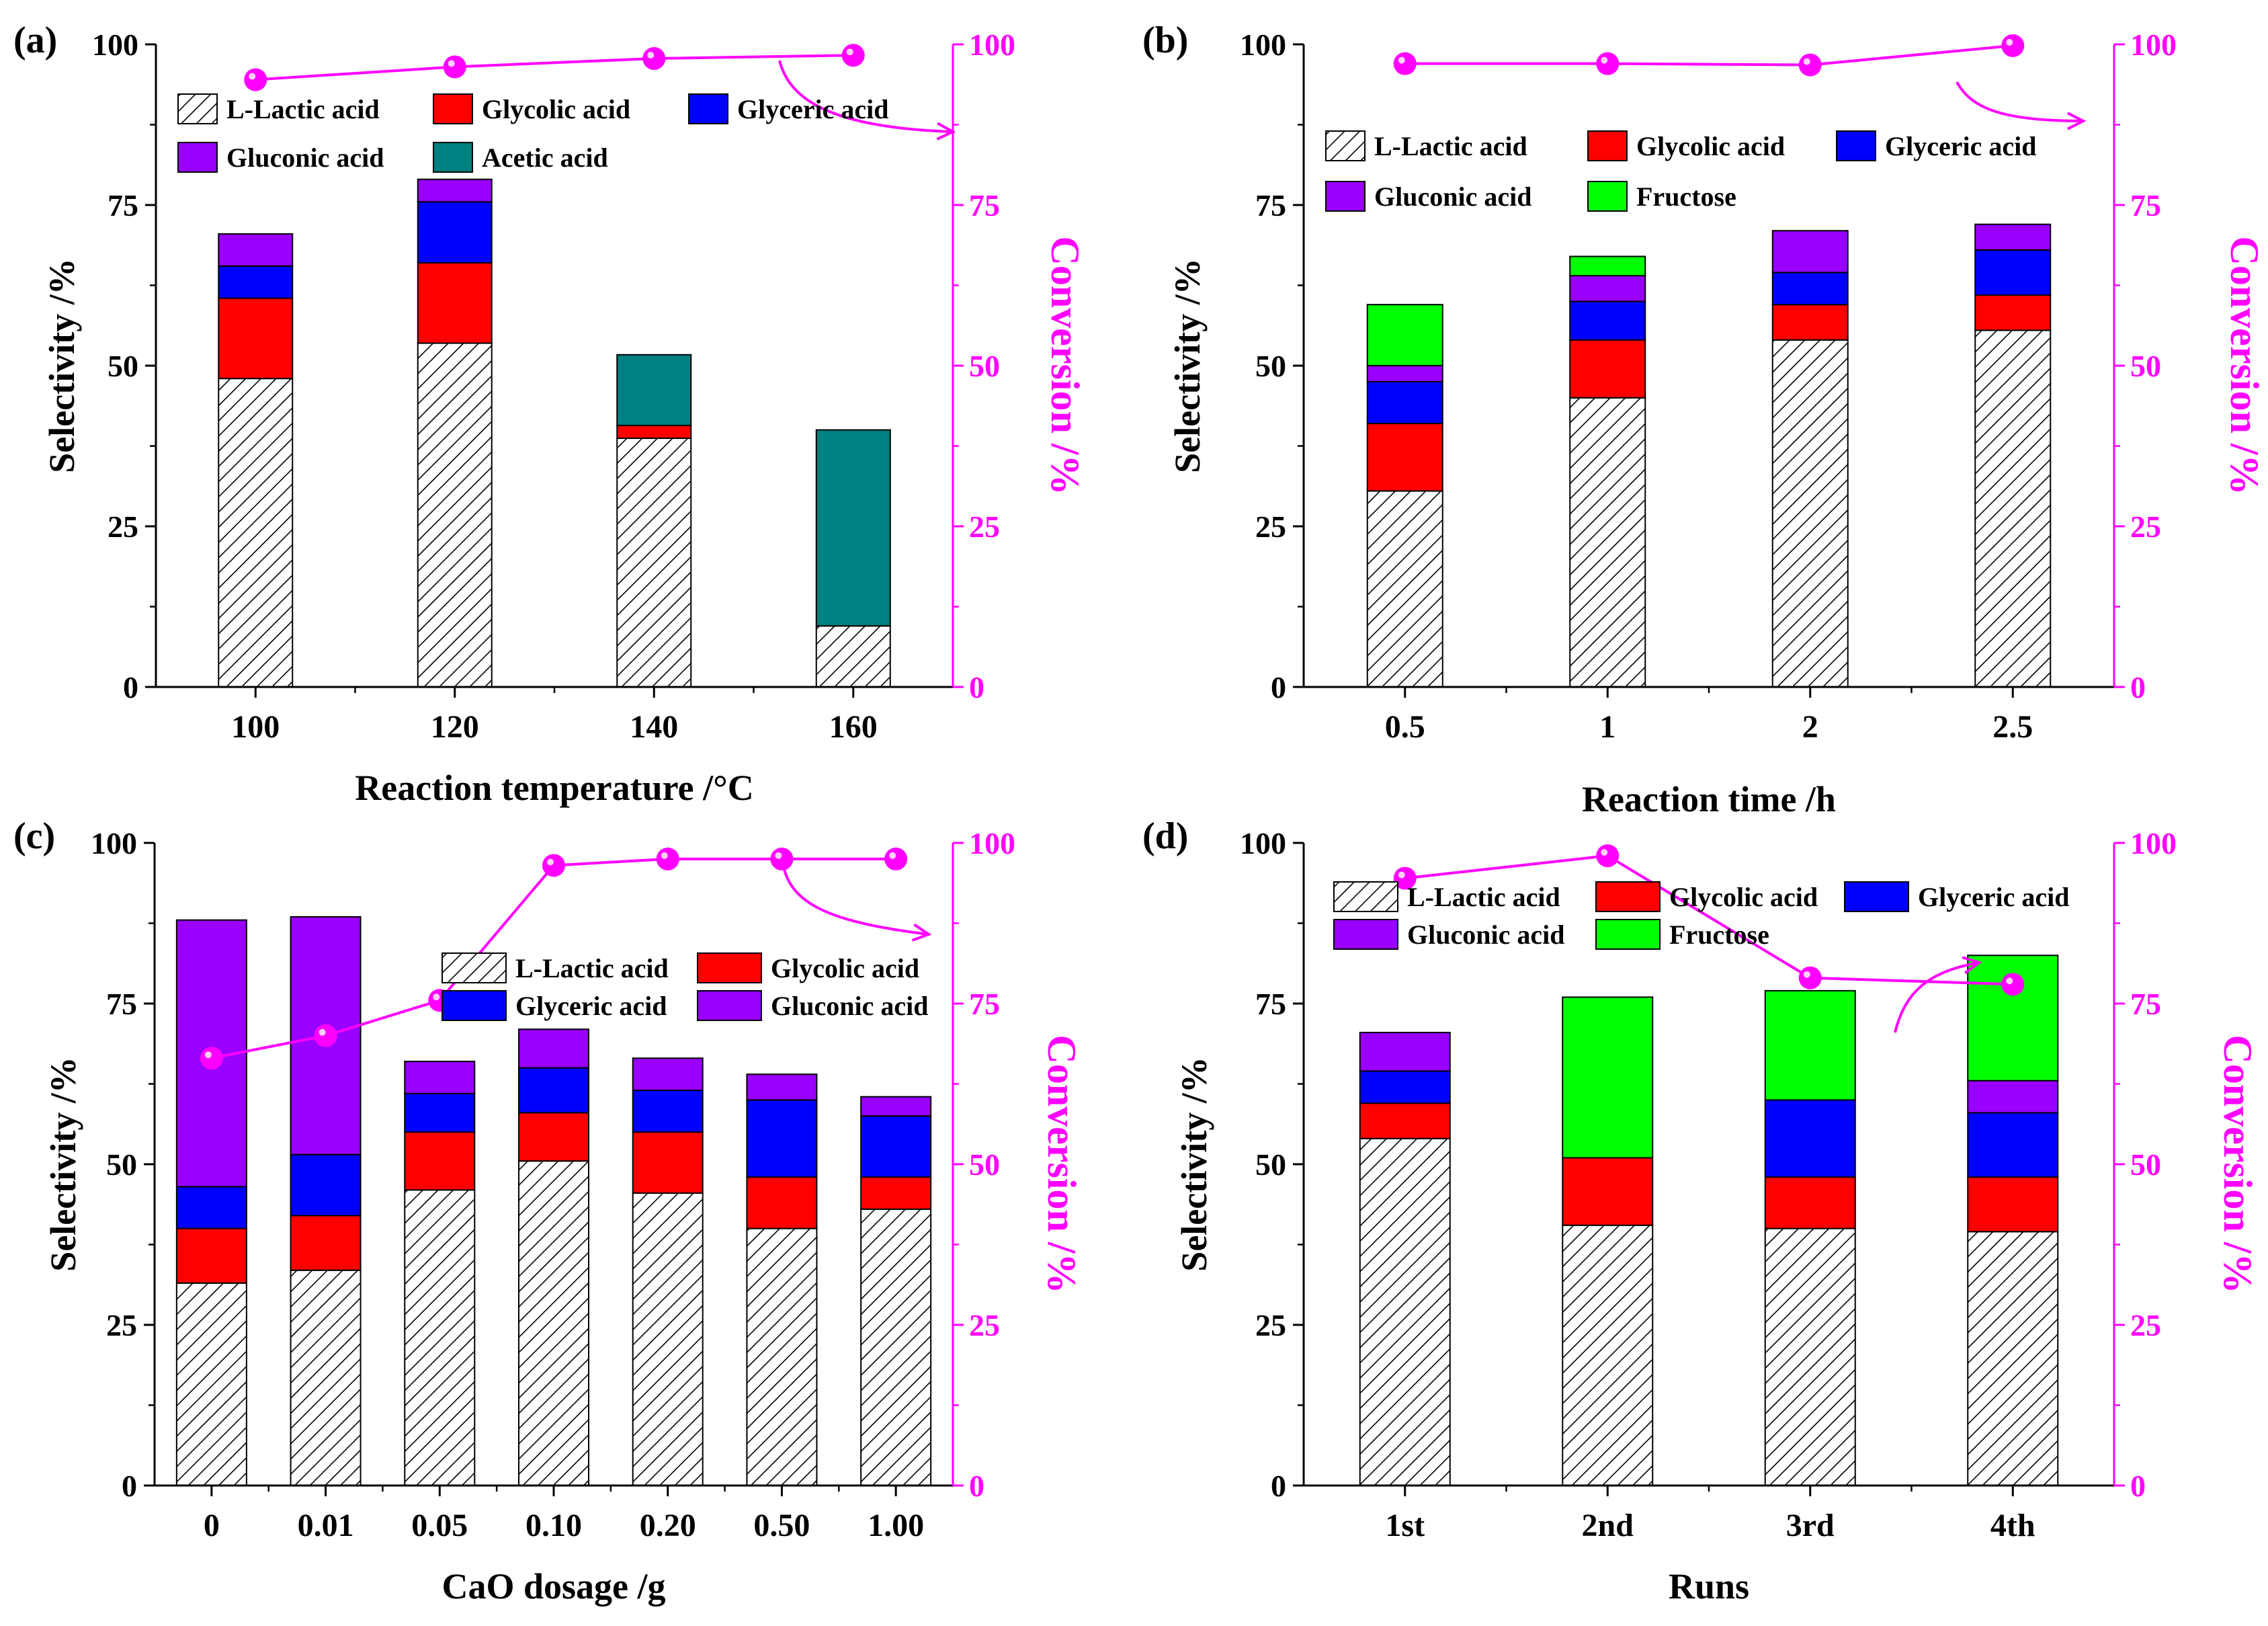 The width and height of the screenshot is (2268, 1626). I want to click on legend-label-fructose: Fructose, so click(1719, 935).